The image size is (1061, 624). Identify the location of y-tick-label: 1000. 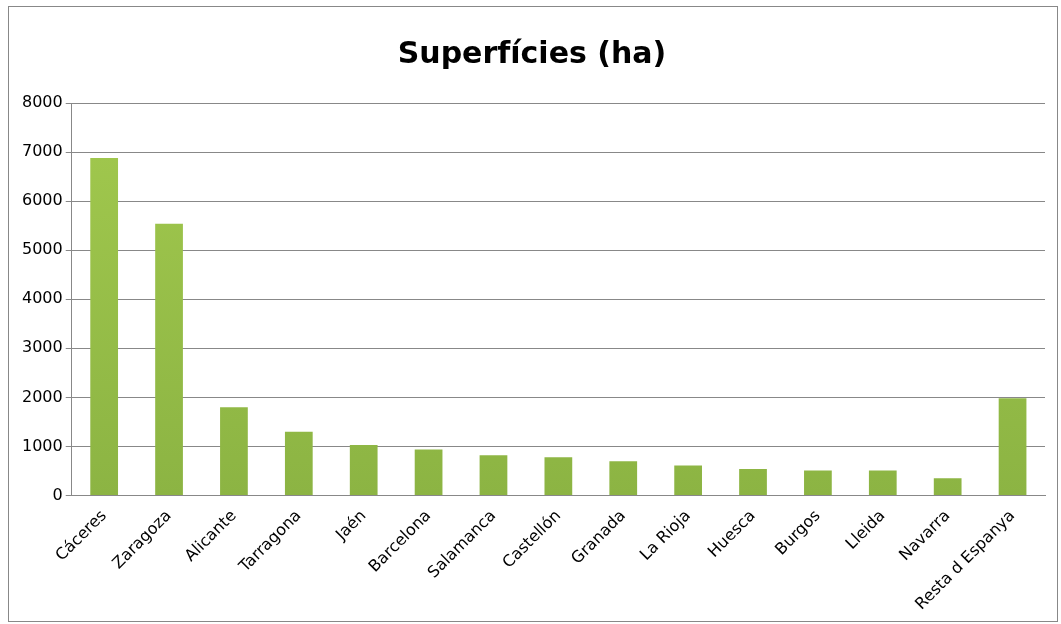
(42, 445).